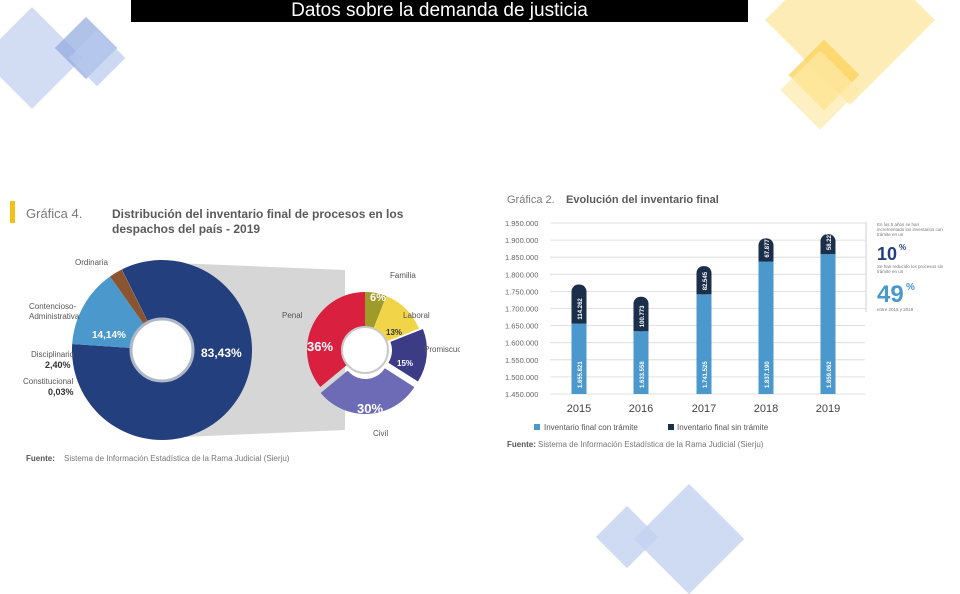 The width and height of the screenshot is (960, 594). What do you see at coordinates (531, 200) in the screenshot?
I see `chart2-heading-prefix: Gráfica 2.` at bounding box center [531, 200].